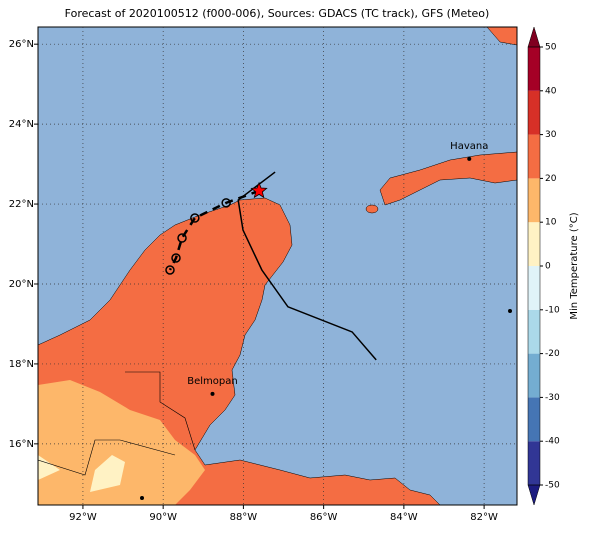 This screenshot has height=533, width=592. I want to click on x-tick-label: 90°W, so click(163, 517).